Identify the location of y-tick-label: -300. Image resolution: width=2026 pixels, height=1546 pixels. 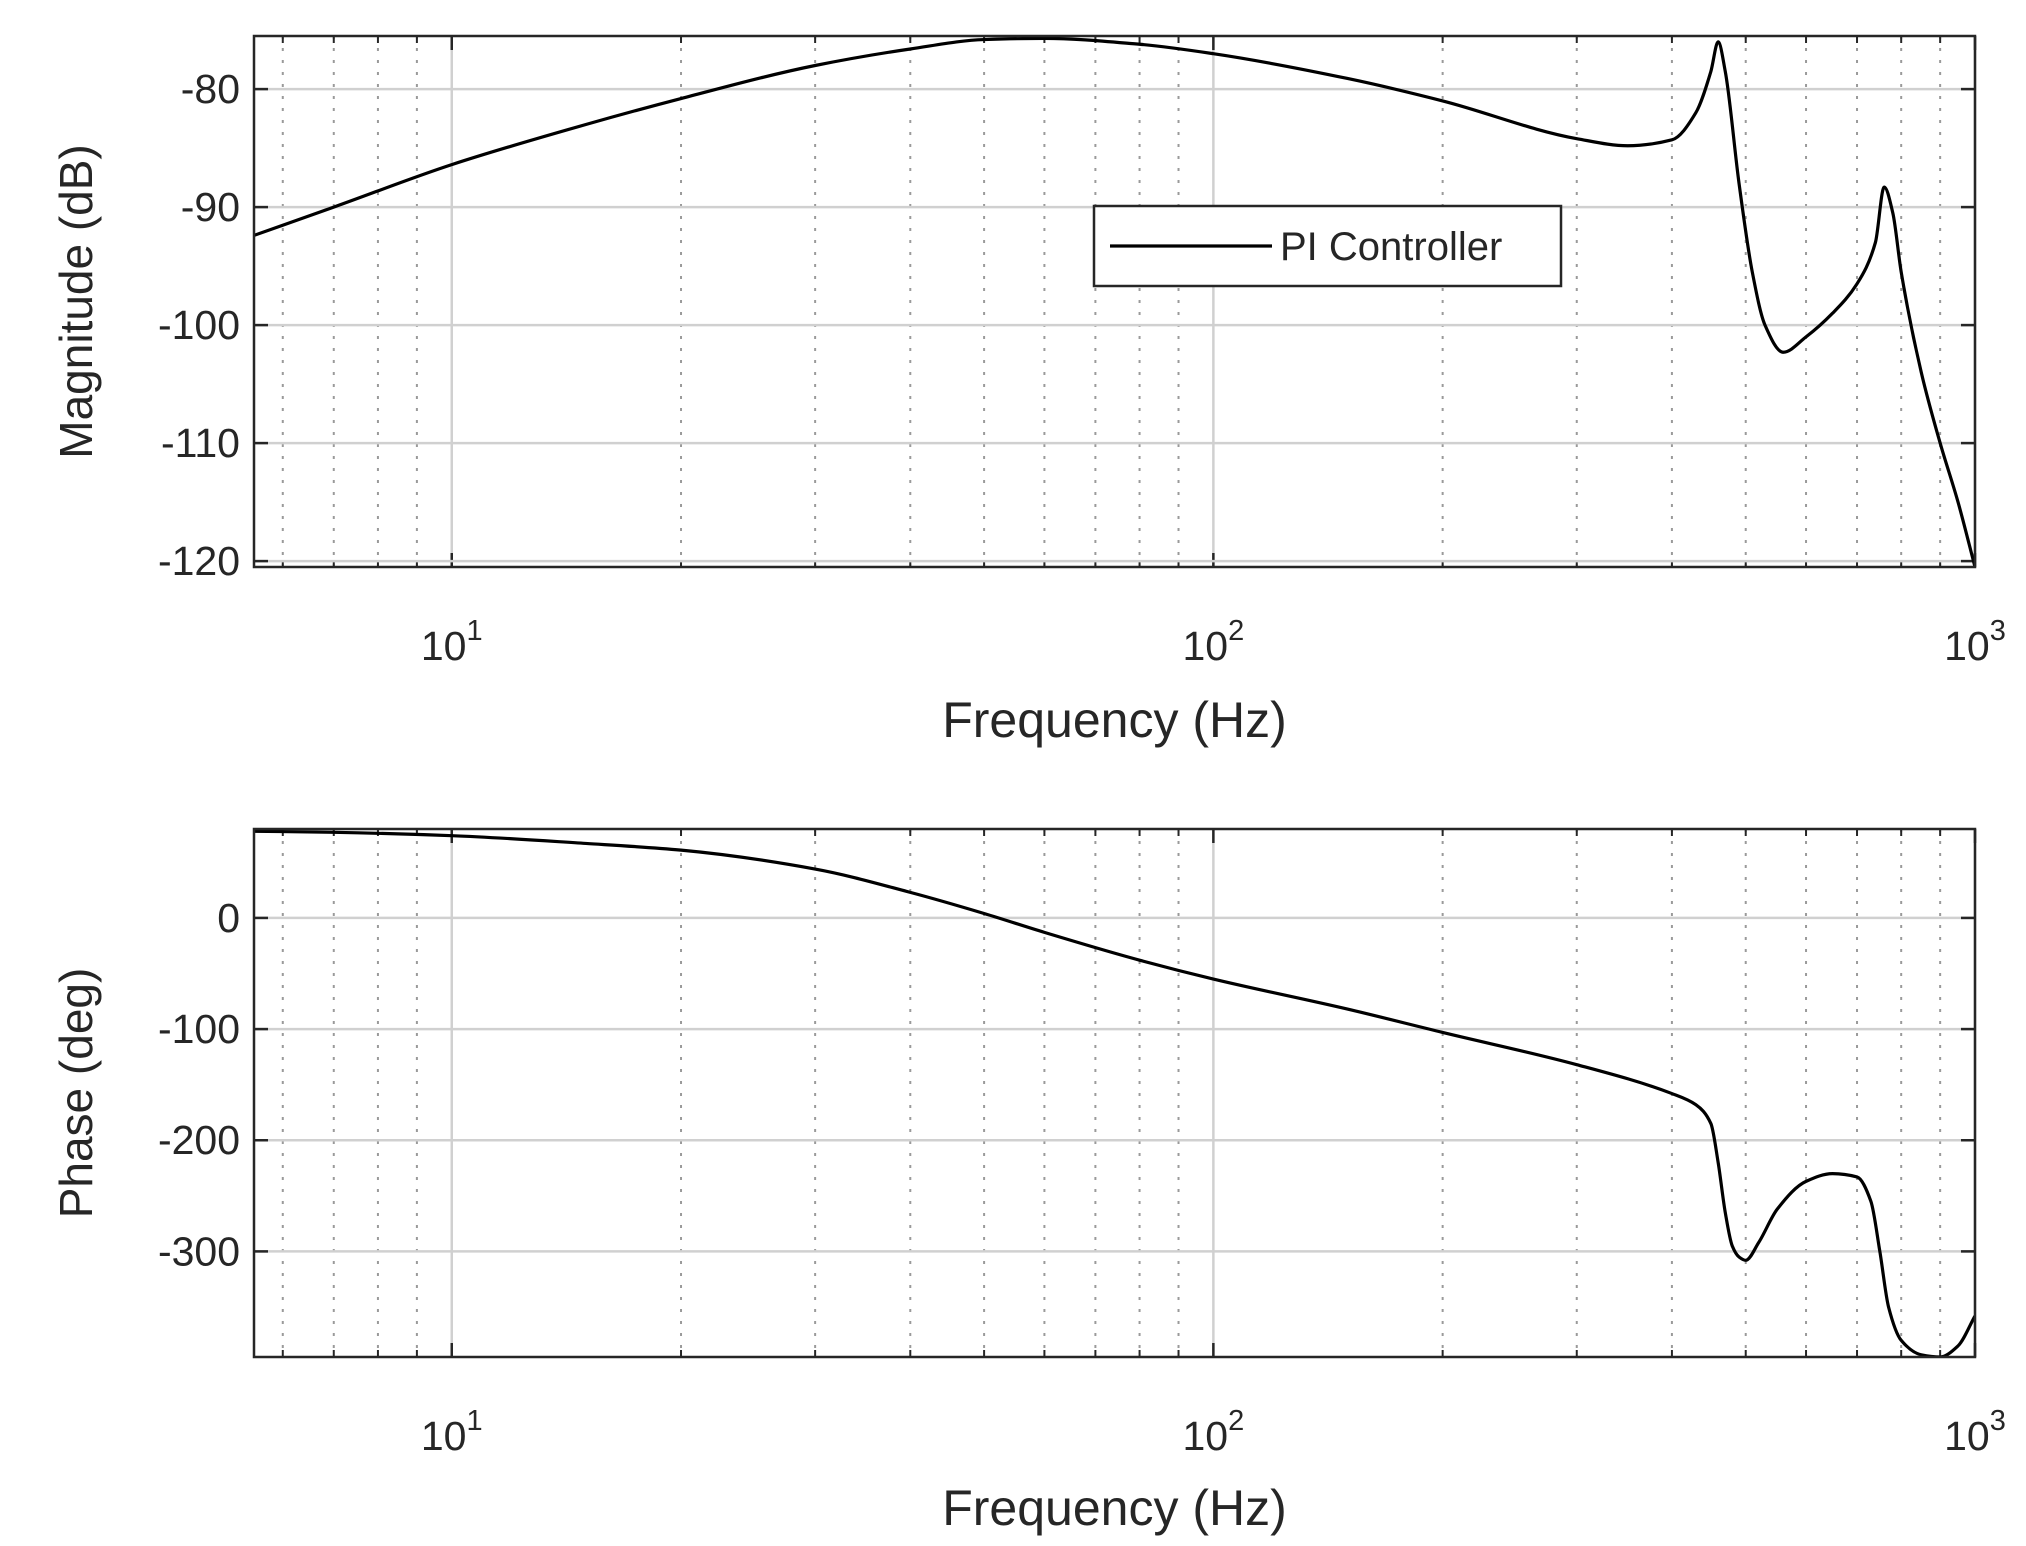
(199, 1251).